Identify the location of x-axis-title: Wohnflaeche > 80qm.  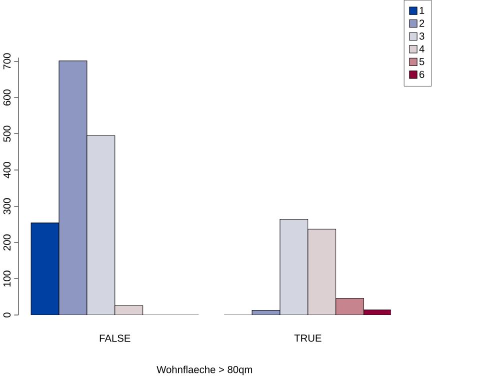
(204, 371).